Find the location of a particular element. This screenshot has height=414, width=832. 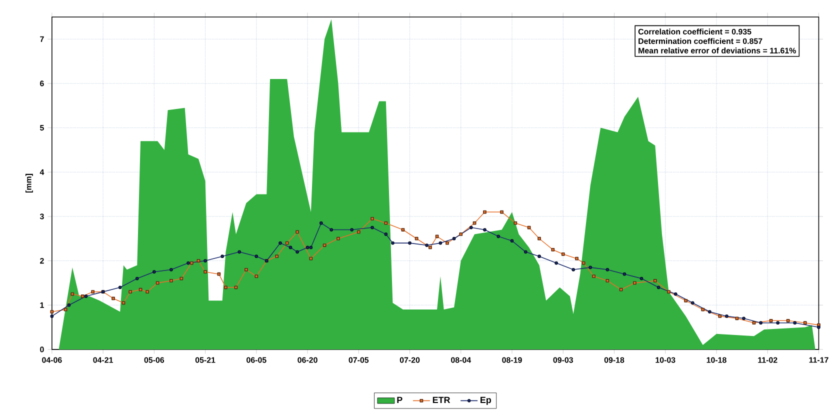

legend-label: Ep is located at coordinates (486, 400).